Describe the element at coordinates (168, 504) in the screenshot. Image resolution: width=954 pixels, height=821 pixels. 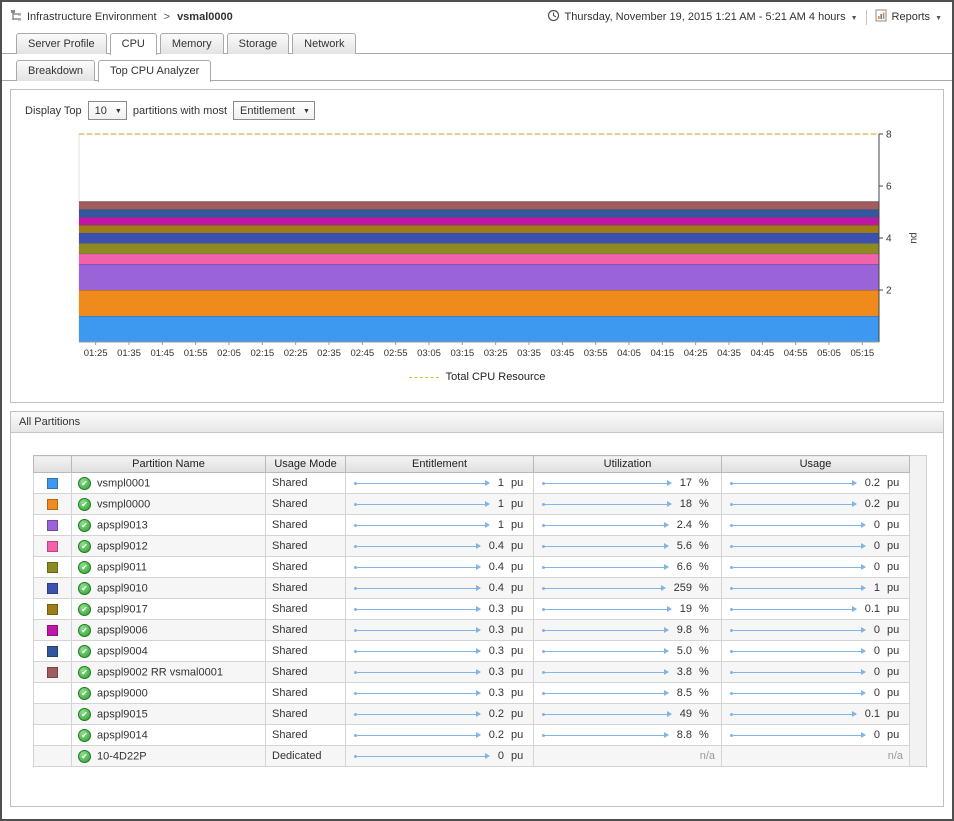
I see `partition-name-cell: ✔ vsmpl0000` at that location.